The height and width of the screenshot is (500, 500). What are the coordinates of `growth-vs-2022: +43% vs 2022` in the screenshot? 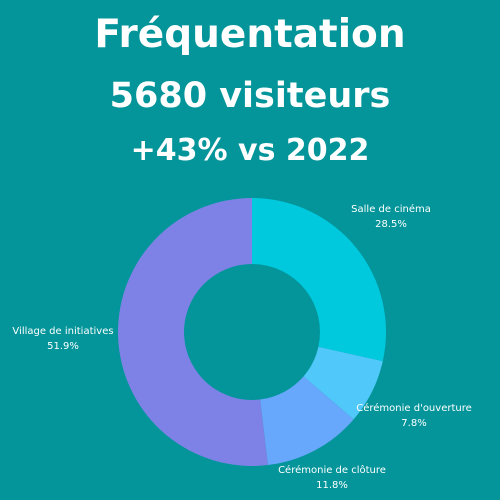 It's located at (250, 150).